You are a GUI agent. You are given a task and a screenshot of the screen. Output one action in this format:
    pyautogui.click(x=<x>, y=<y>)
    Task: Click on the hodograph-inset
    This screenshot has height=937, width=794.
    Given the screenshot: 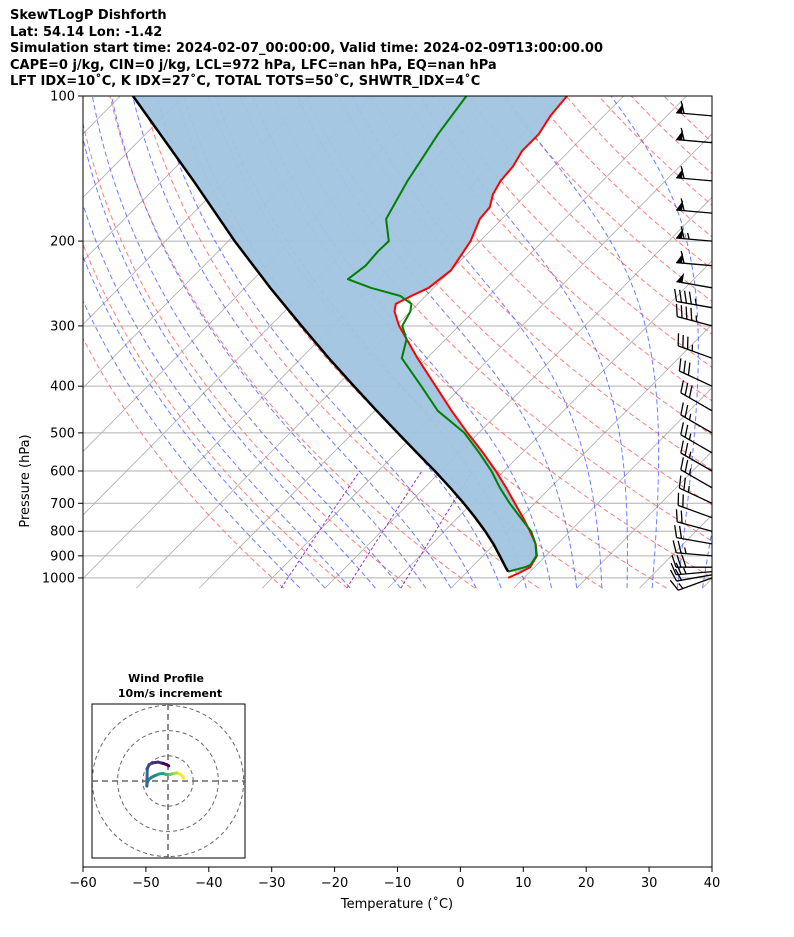 What is the action you would take?
    pyautogui.click(x=168, y=781)
    